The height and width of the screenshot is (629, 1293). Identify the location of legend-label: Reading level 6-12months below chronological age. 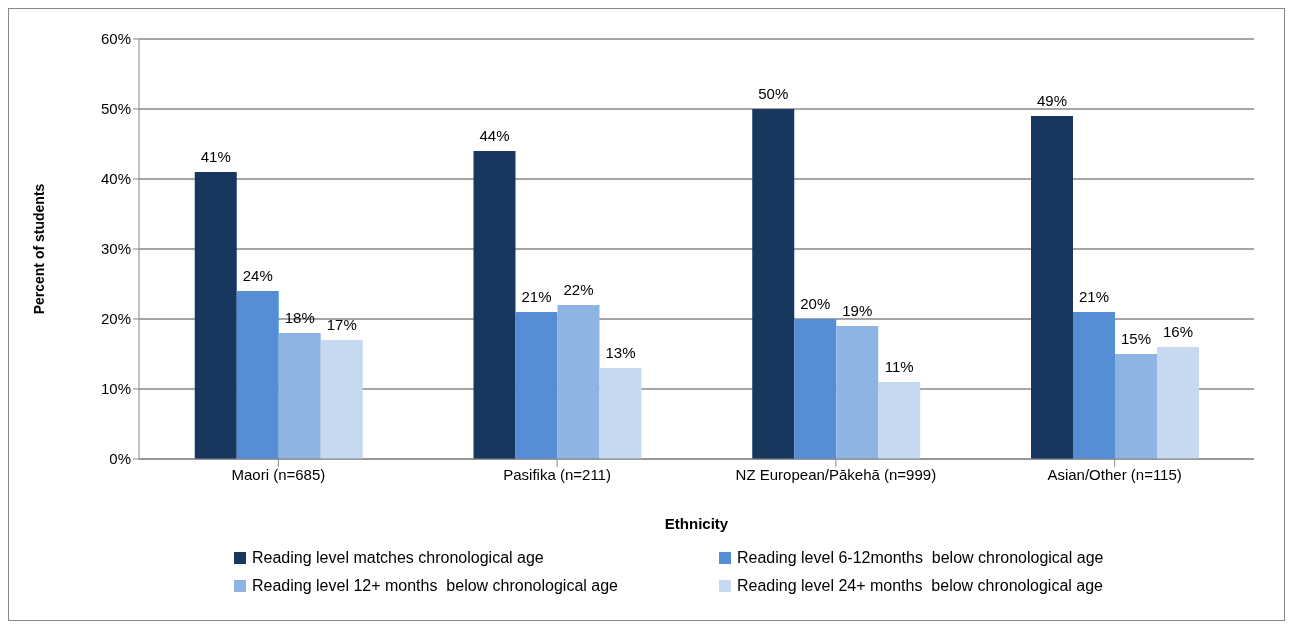
(920, 558).